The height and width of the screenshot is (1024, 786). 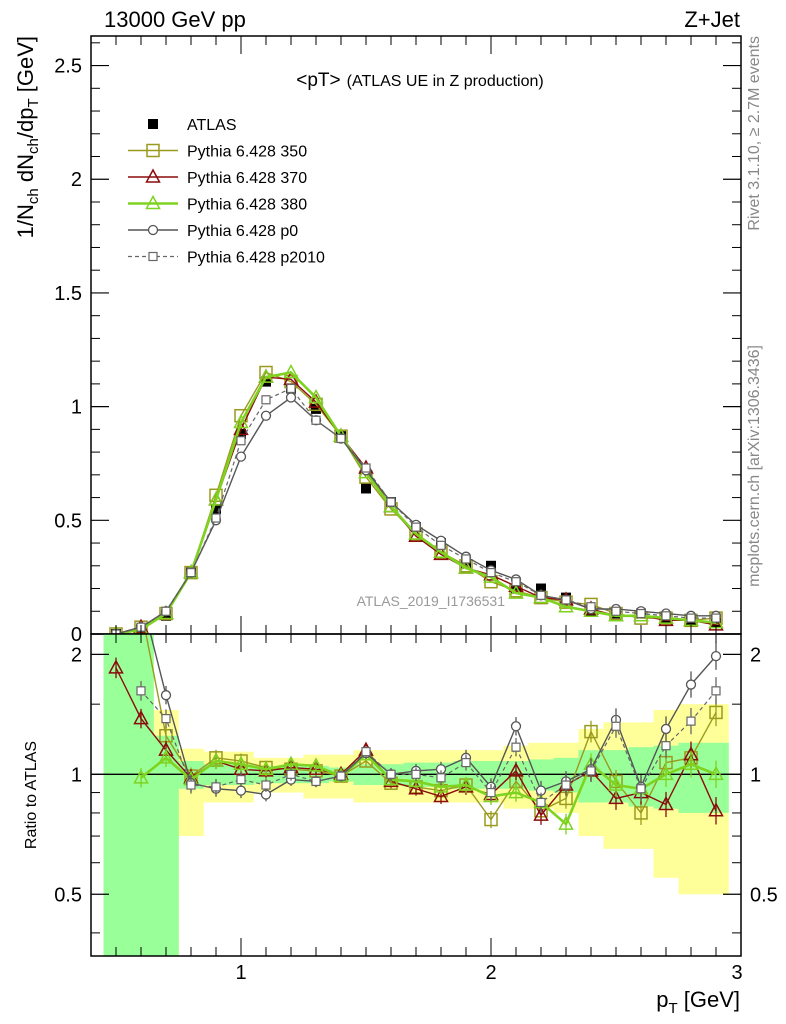 What do you see at coordinates (764, 895) in the screenshot?
I see `ratio-y-tick-label-right: 0.5` at bounding box center [764, 895].